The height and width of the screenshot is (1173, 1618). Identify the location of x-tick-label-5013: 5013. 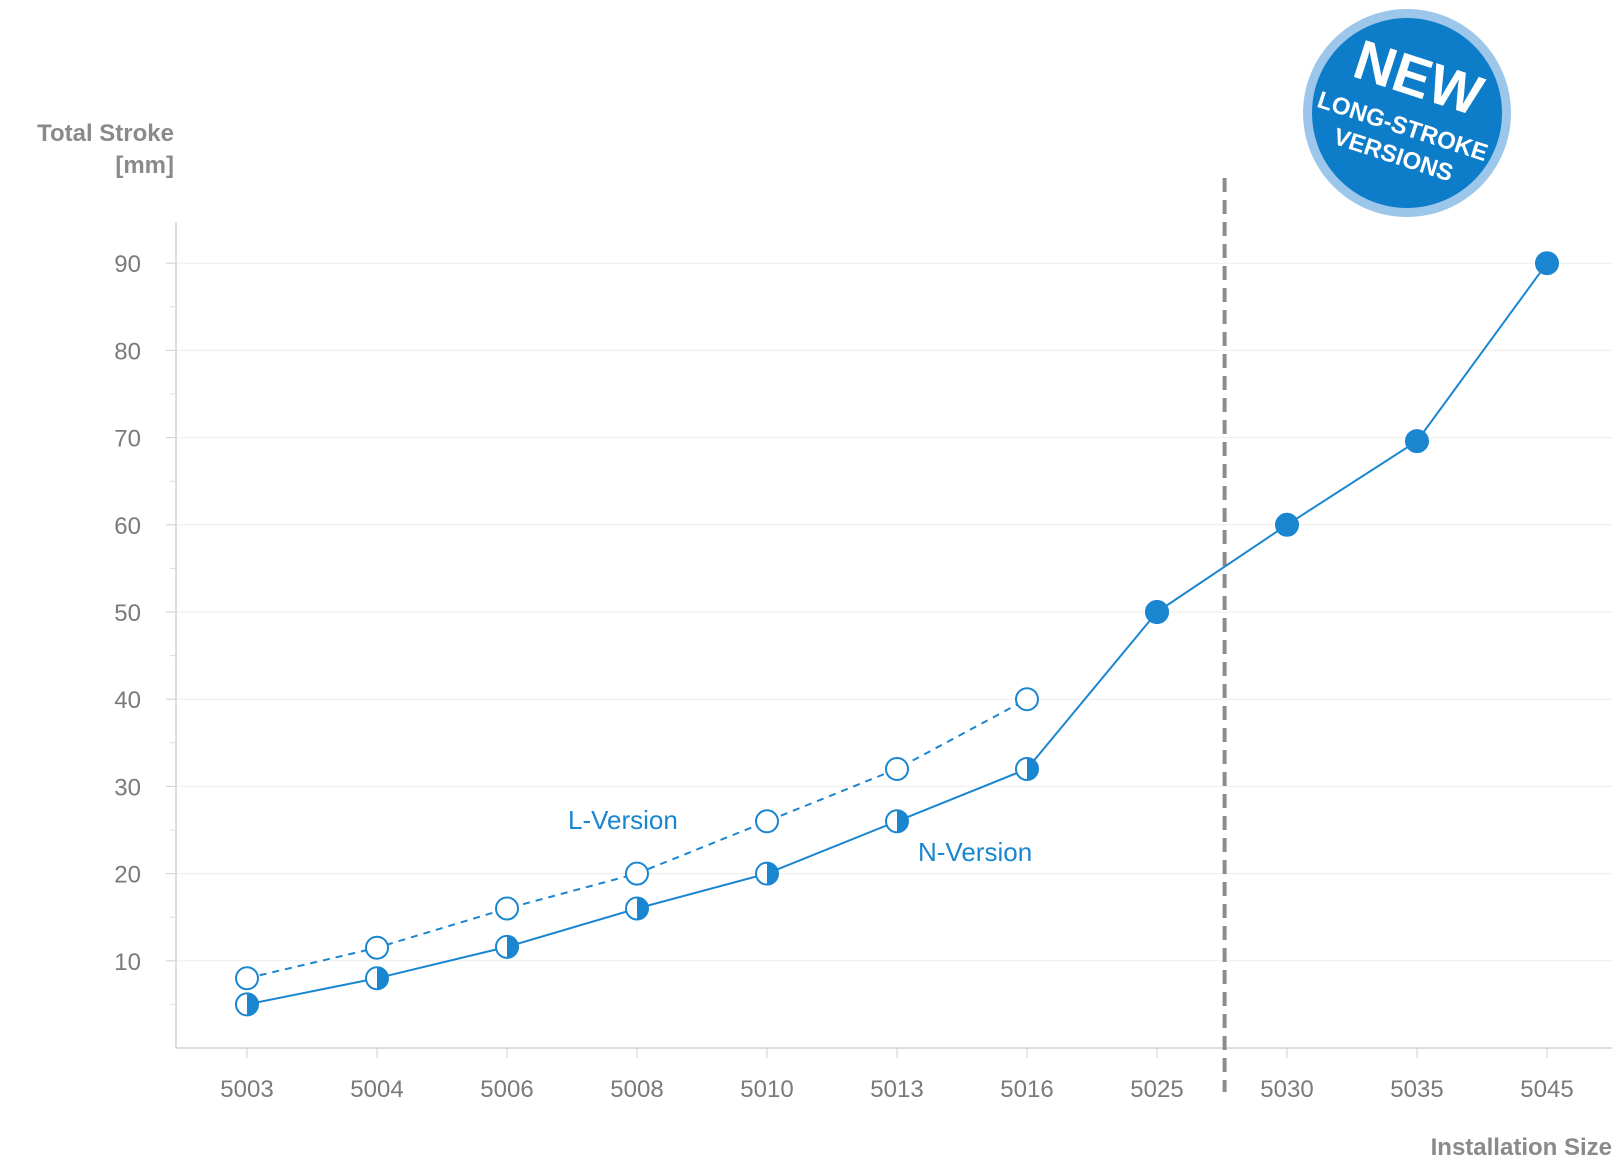
(896, 1089).